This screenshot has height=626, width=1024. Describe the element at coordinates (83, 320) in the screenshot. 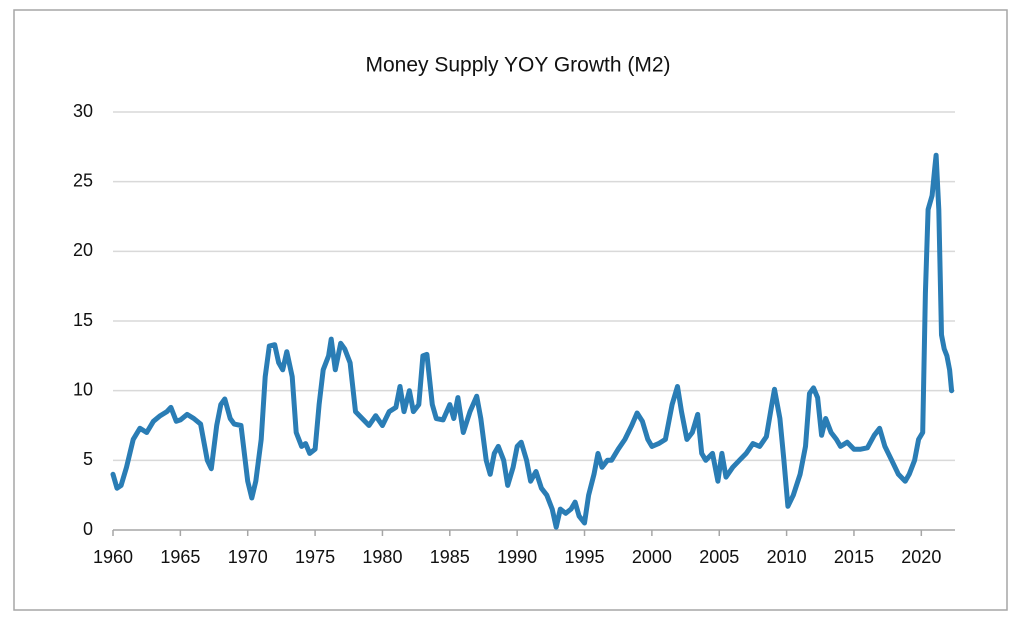

I see `y-tick-label: 15` at that location.